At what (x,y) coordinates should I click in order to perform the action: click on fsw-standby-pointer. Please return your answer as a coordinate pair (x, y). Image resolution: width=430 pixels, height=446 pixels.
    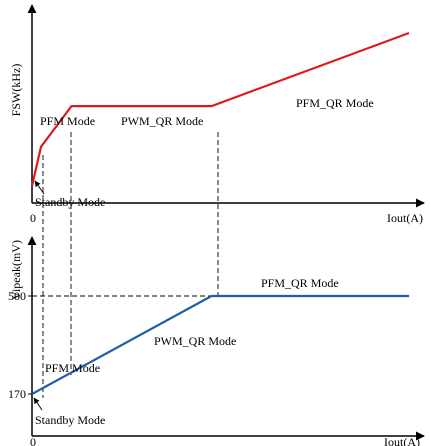
    Looking at the image, I should click on (39, 187).